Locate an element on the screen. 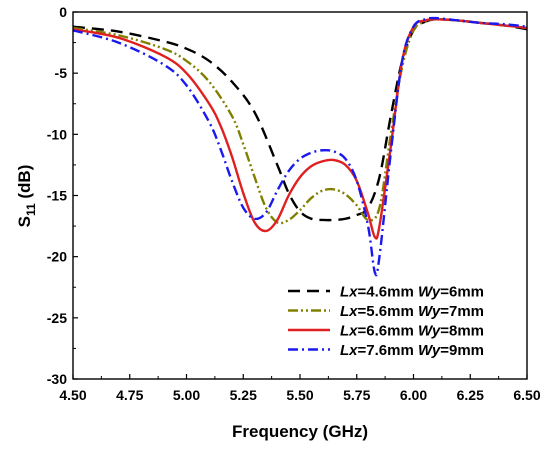 The width and height of the screenshot is (550, 450). legend-label: Lx=4.6mm Wy=6mm is located at coordinates (412, 292).